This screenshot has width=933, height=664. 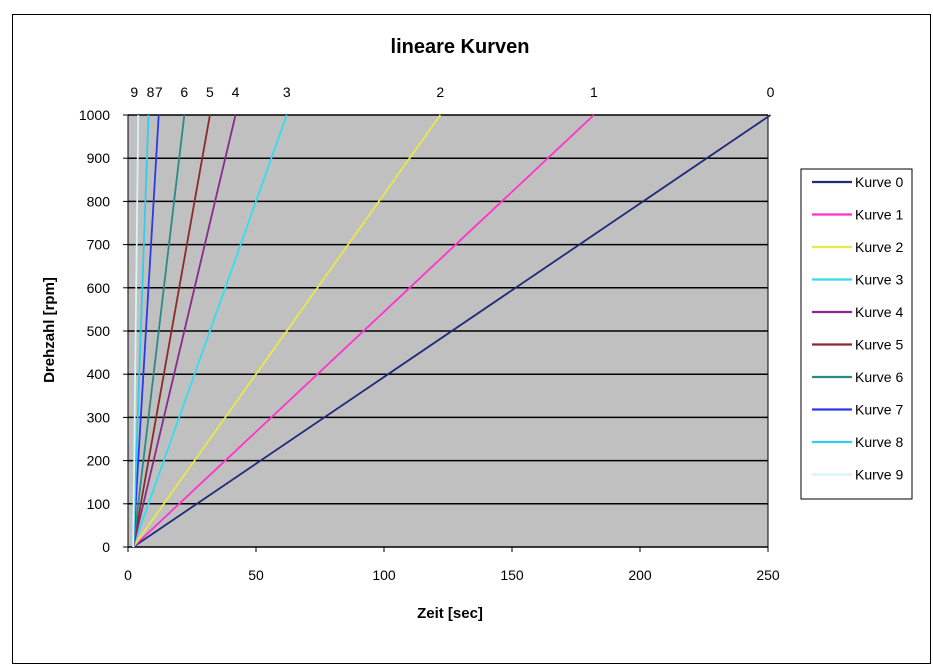 I want to click on y-tick-label: 0, so click(x=106, y=547).